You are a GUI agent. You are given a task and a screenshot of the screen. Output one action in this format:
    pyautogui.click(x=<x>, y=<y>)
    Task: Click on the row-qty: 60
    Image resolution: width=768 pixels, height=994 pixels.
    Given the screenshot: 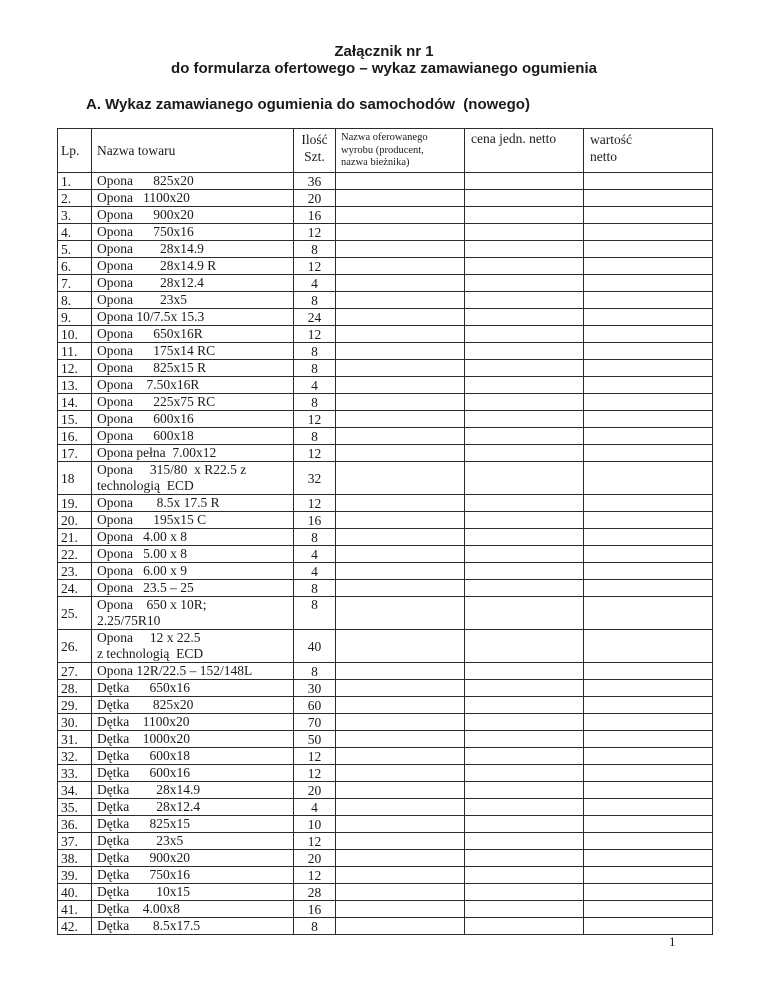 What is the action you would take?
    pyautogui.click(x=314, y=705)
    